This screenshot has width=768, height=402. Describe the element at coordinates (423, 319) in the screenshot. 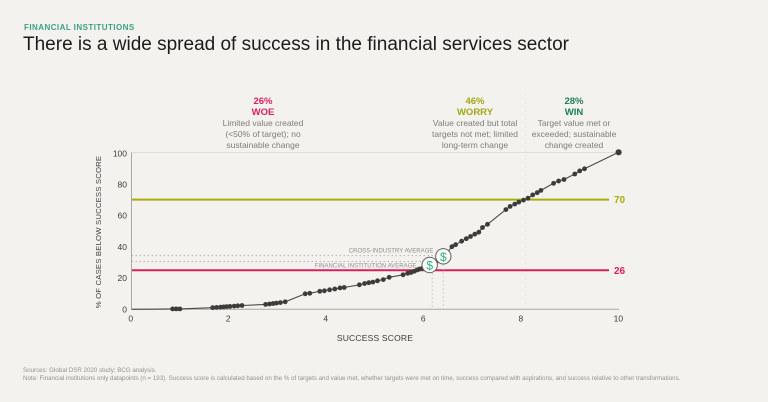

I see `svg-text: 6` at that location.